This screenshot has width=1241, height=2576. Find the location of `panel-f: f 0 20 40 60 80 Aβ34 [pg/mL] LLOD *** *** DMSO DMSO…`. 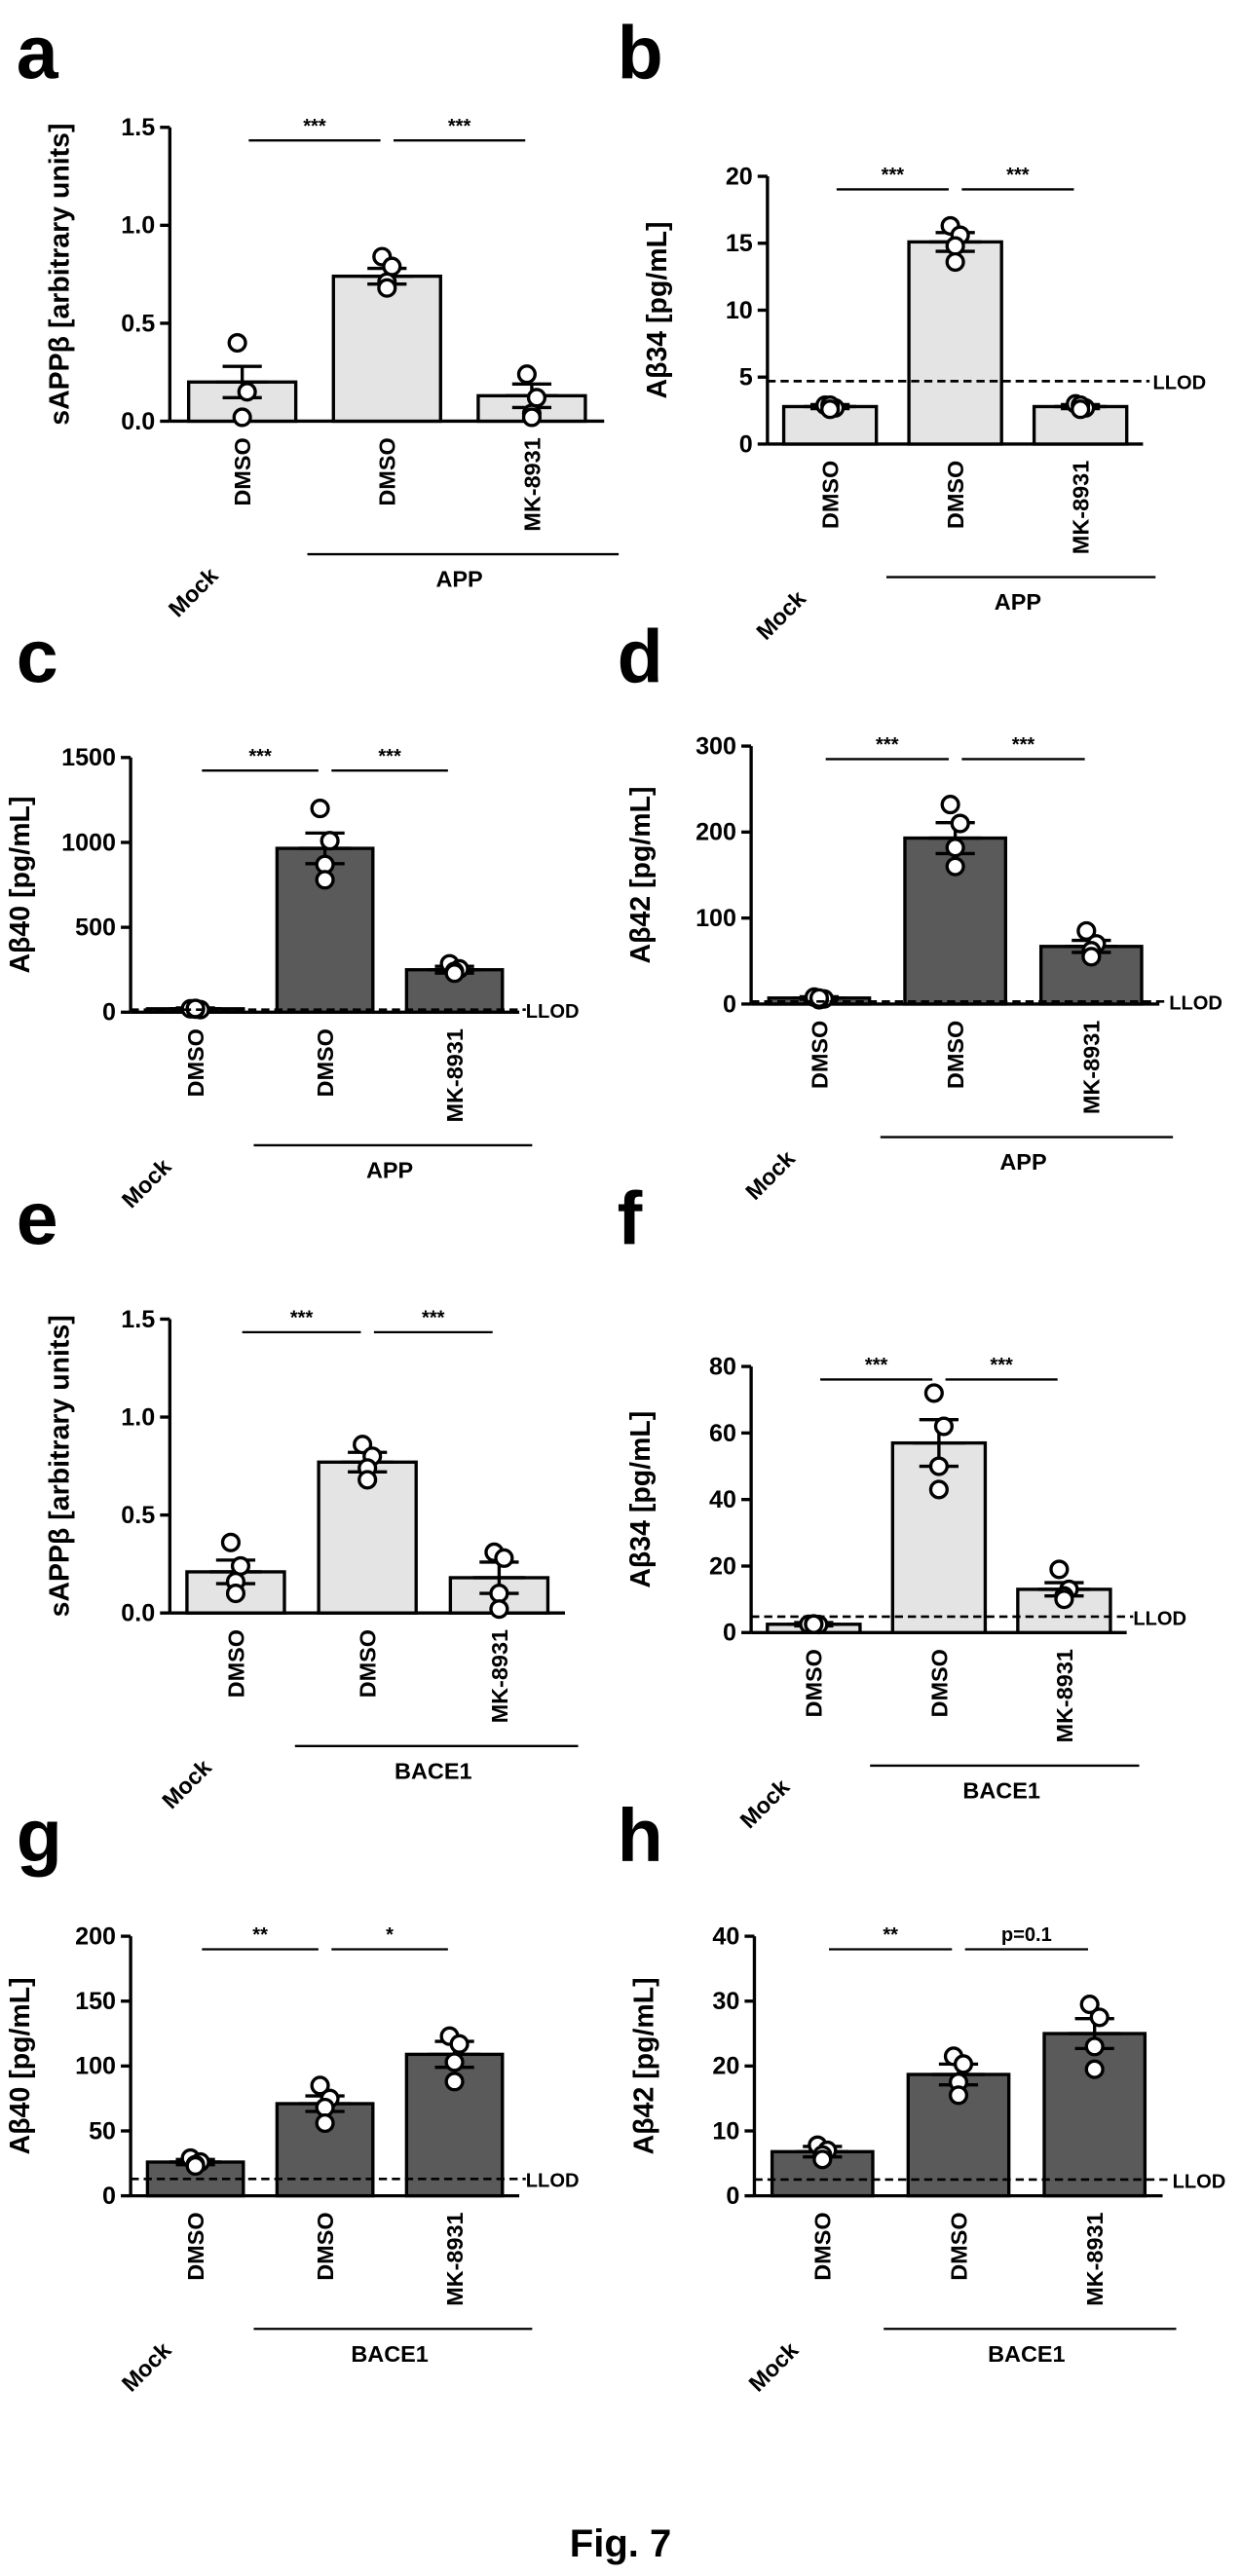

panel-f: f 0 20 40 60 80 Aβ34 [pg/mL] LLOD *** *** DMSO DMSO… is located at coordinates (902, 1504).